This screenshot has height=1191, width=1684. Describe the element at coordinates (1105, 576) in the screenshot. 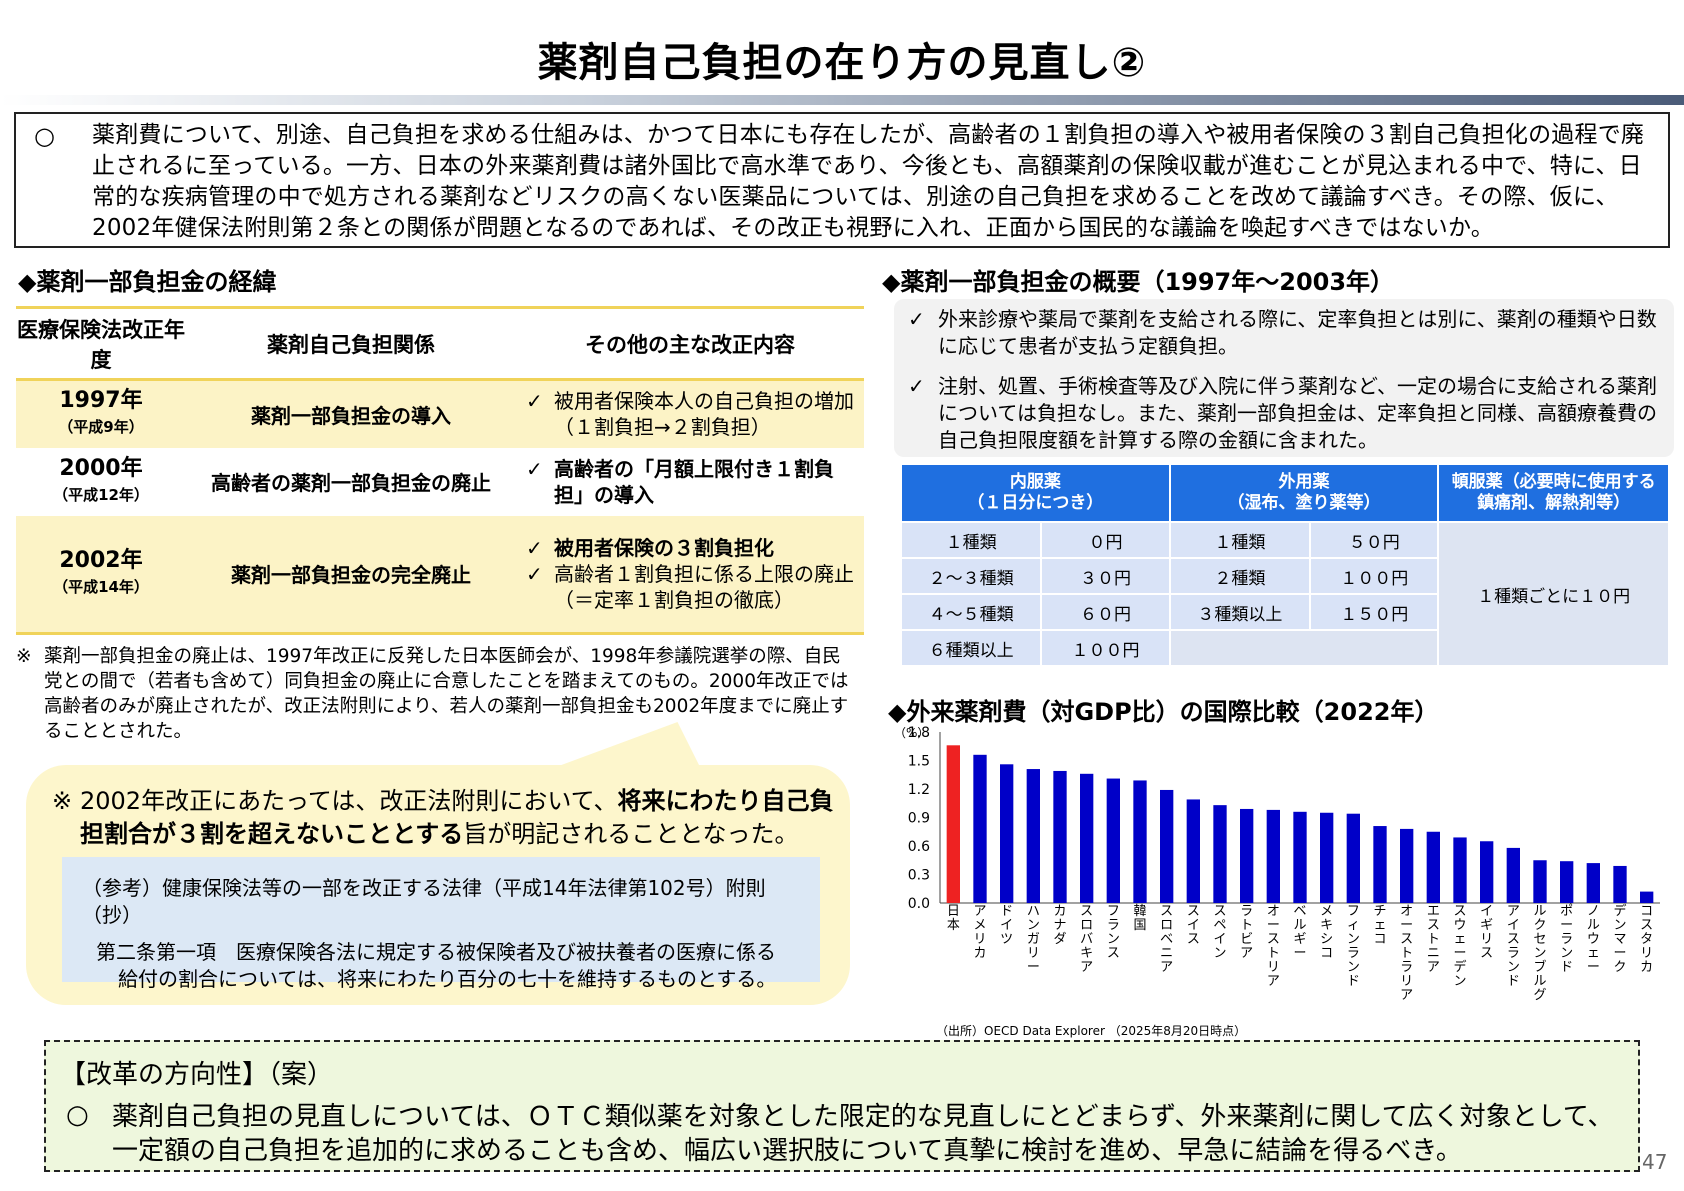

I see `oral-fee-cell: ３０円` at that location.